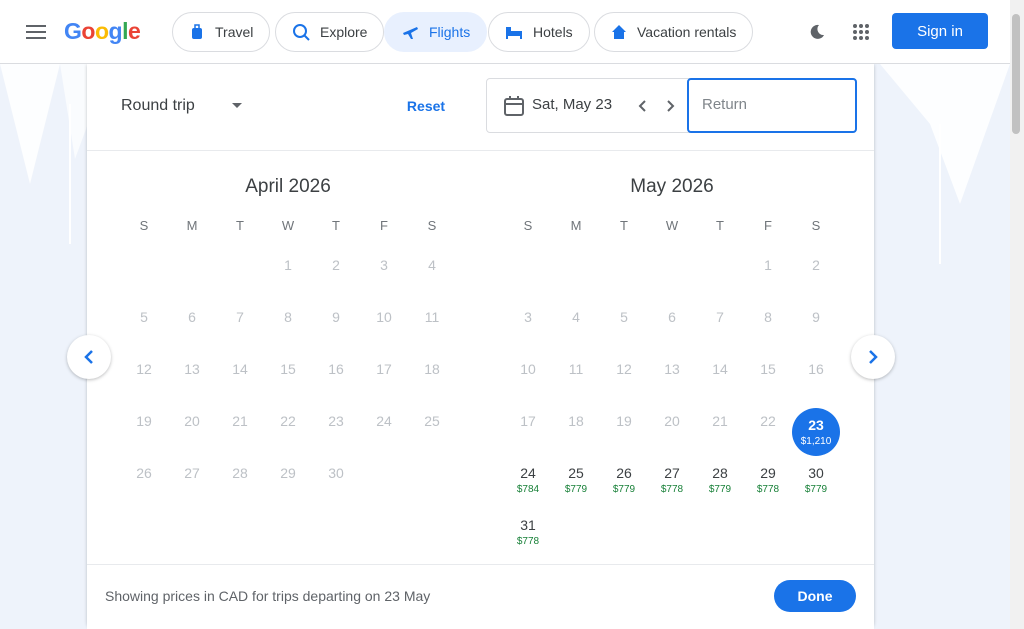 Image resolution: width=1024 pixels, height=629 pixels. I want to click on day-number: 5, so click(624, 317).